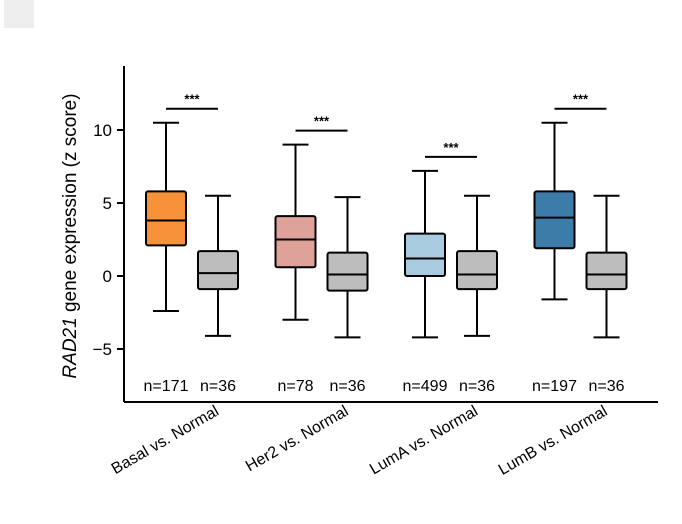 This screenshot has height=524, width=682. I want to click on group-luma: n=499 n=36 *** LumA vs. Normal, so click(432, 309).